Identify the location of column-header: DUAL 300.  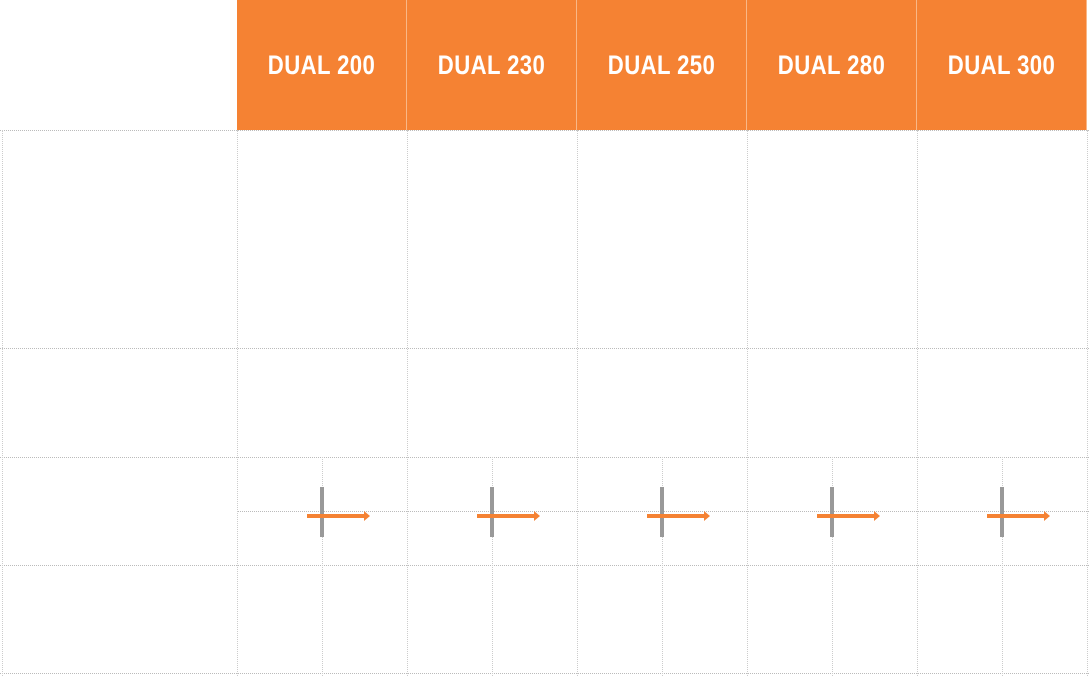
(1002, 65).